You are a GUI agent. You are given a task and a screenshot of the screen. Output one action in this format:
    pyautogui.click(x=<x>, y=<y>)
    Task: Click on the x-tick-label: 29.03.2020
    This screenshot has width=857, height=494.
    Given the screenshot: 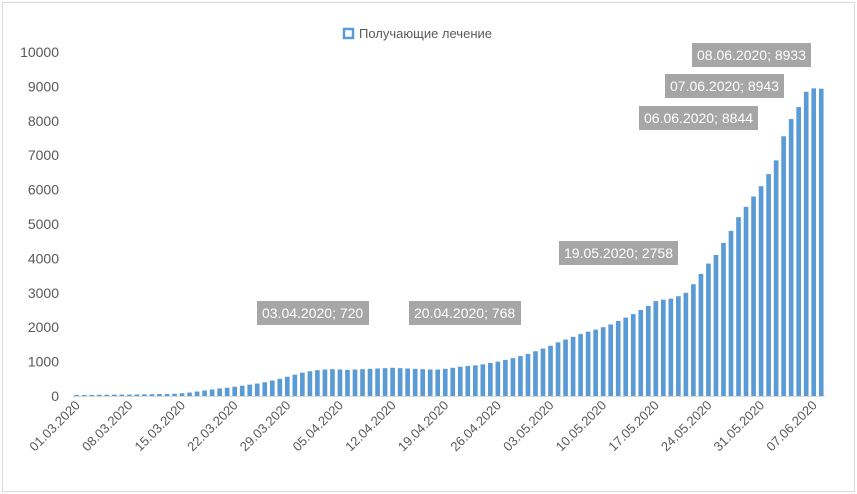 What is the action you would take?
    pyautogui.click(x=265, y=426)
    